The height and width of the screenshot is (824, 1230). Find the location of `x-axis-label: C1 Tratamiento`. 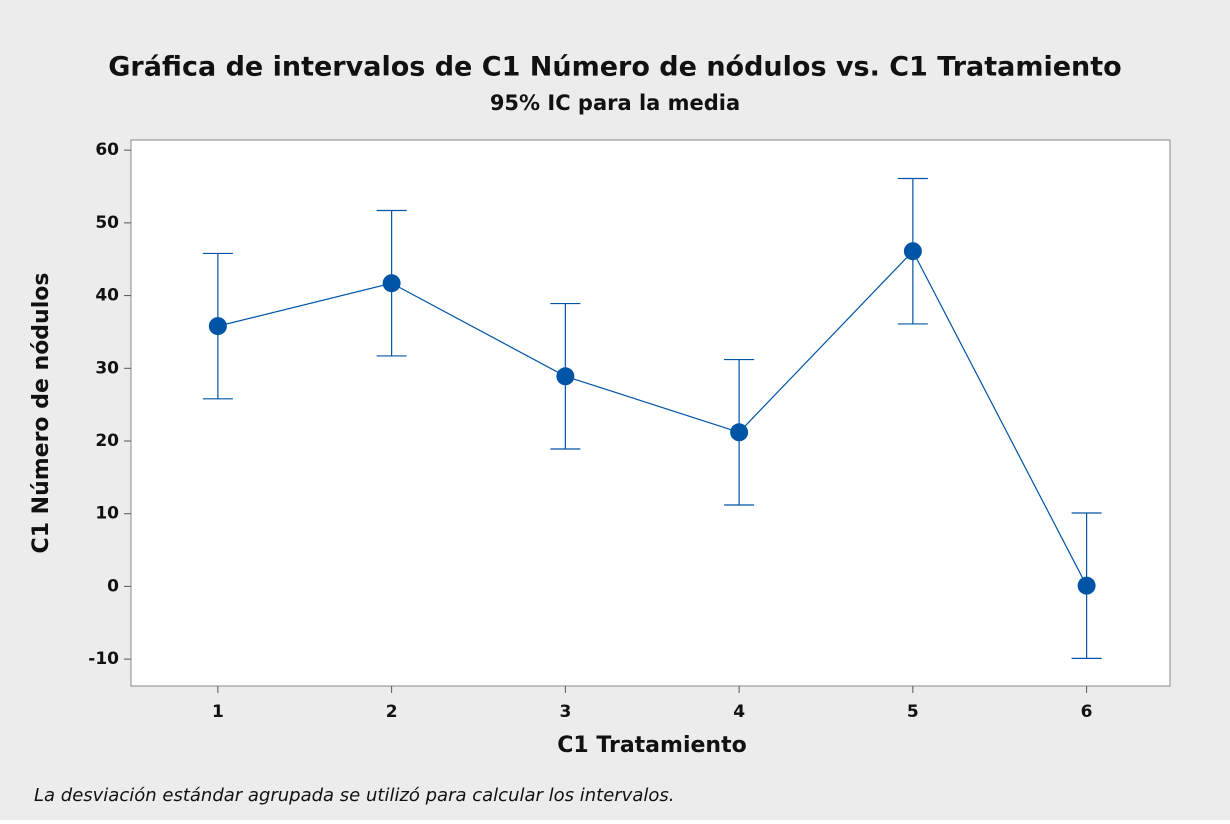

x-axis-label: C1 Tratamiento is located at coordinates (651, 745).